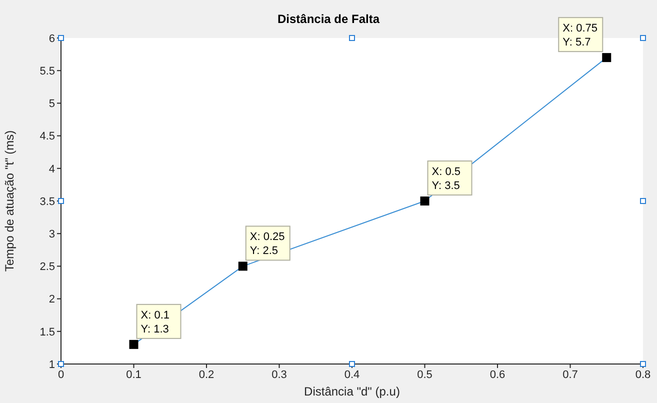 Image resolution: width=657 pixels, height=403 pixels. What do you see at coordinates (47, 136) in the screenshot?
I see `y-tick-label: 4.5` at bounding box center [47, 136].